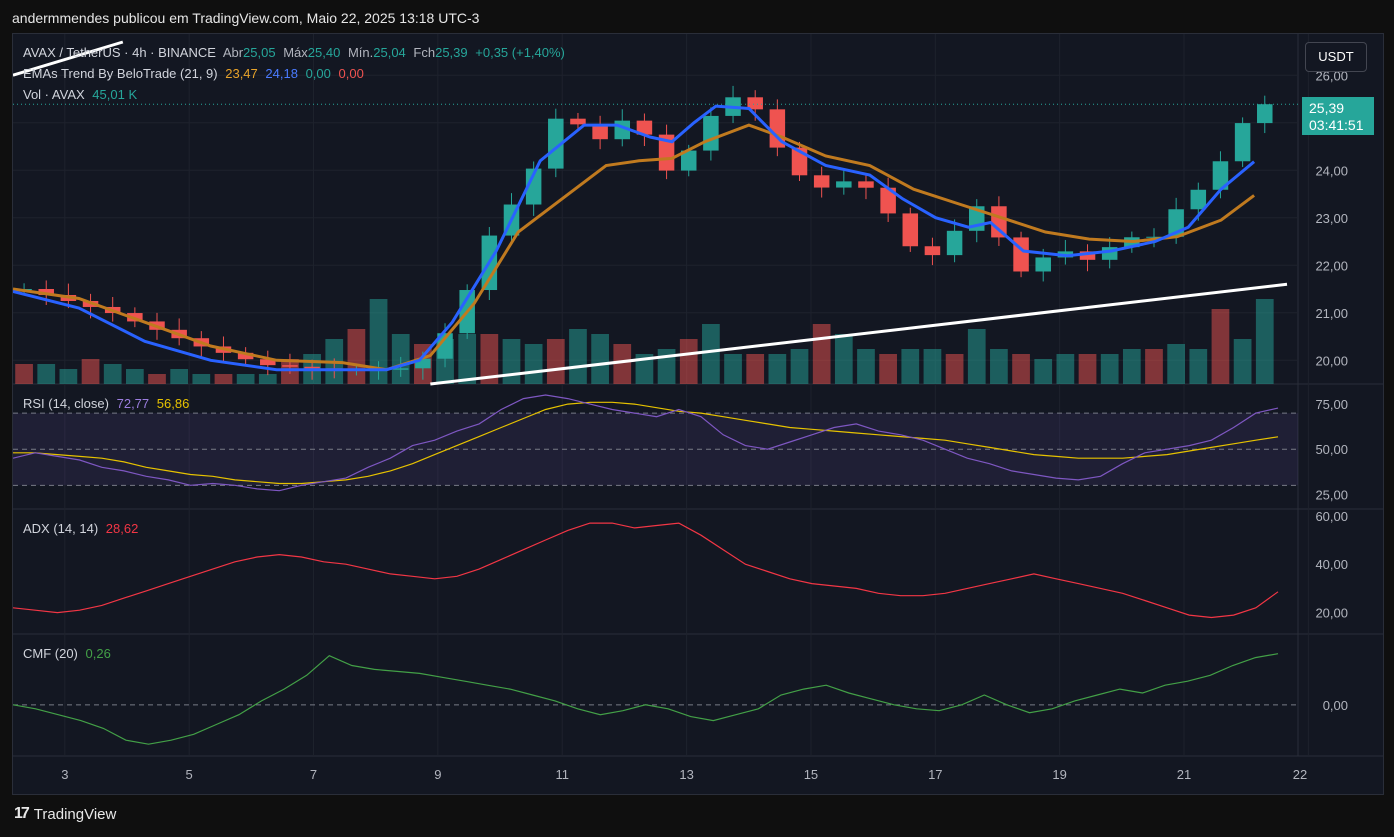  Describe the element at coordinates (119, 52) in the screenshot. I see `symbol-name: AVAX / TetherUS · 4h · BINANCE` at that location.